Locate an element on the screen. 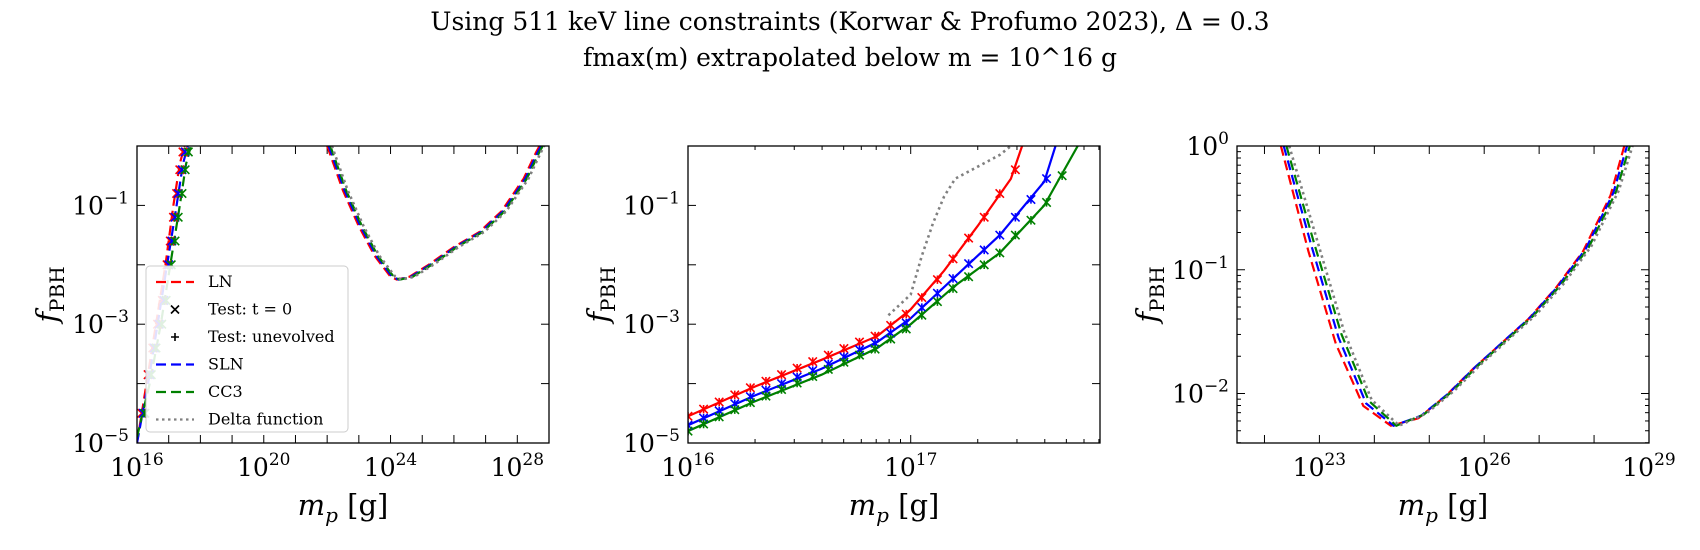 The image size is (1700, 550). legend-label: Test: t = 0 is located at coordinates (250, 309).